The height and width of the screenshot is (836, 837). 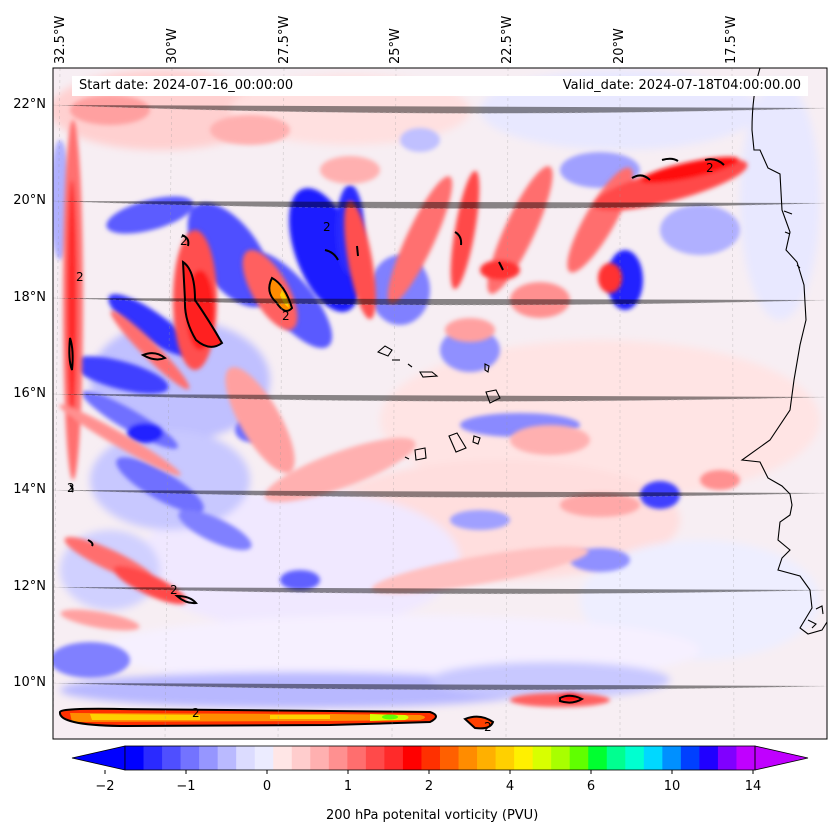 I want to click on colorbar-tick-label: 10, so click(x=672, y=786).